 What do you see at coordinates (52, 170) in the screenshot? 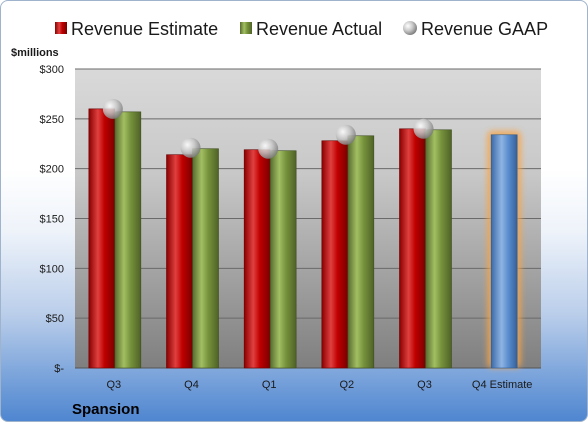
I see `y-tick-label: $200` at bounding box center [52, 170].